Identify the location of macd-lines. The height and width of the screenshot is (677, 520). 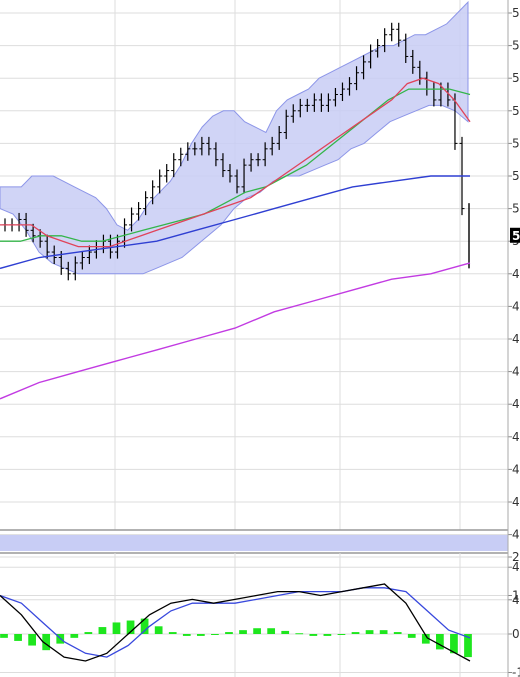
(235, 622).